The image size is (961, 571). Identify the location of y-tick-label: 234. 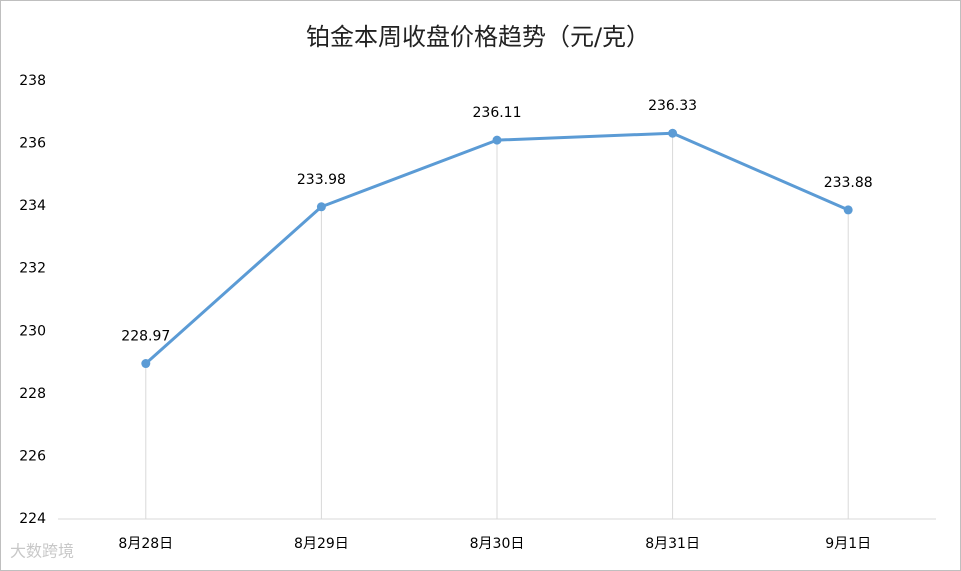
(32, 206).